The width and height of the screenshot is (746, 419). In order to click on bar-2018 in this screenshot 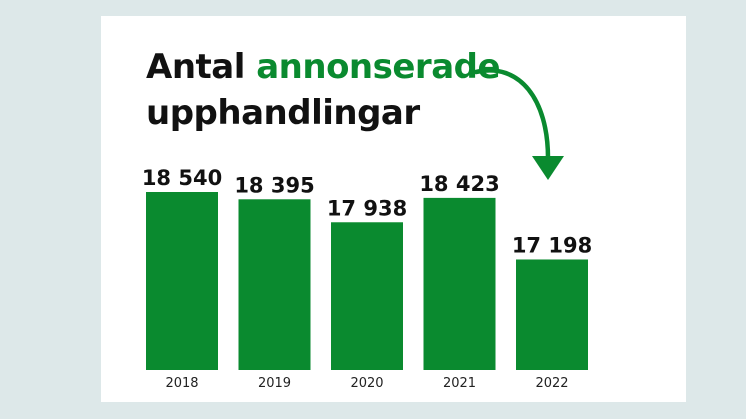, I will do `click(182, 281)`.